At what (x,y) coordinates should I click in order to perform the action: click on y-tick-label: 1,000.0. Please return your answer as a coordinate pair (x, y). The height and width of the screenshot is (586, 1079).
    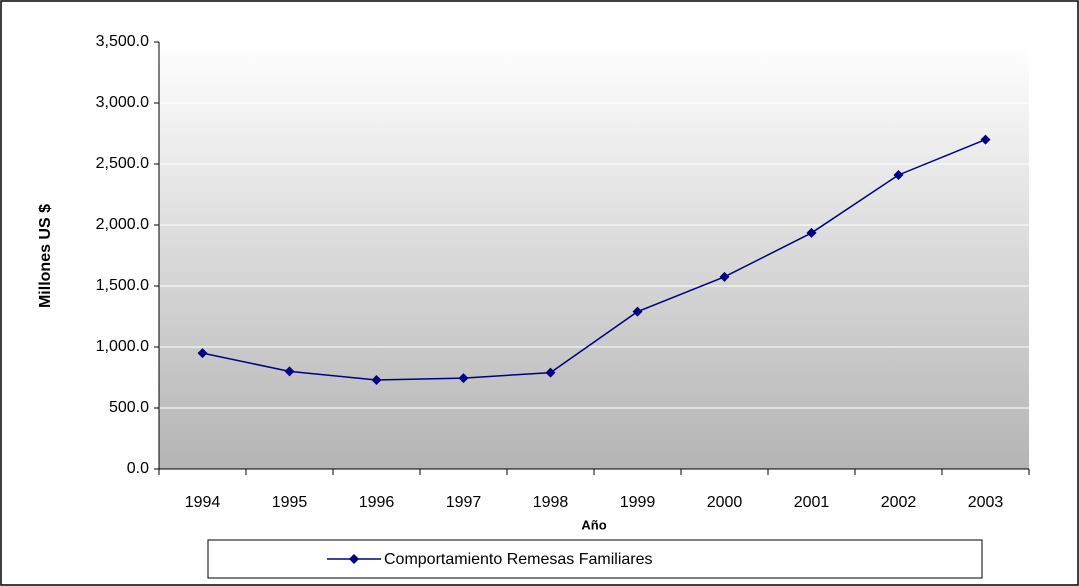
    Looking at the image, I should click on (122, 346).